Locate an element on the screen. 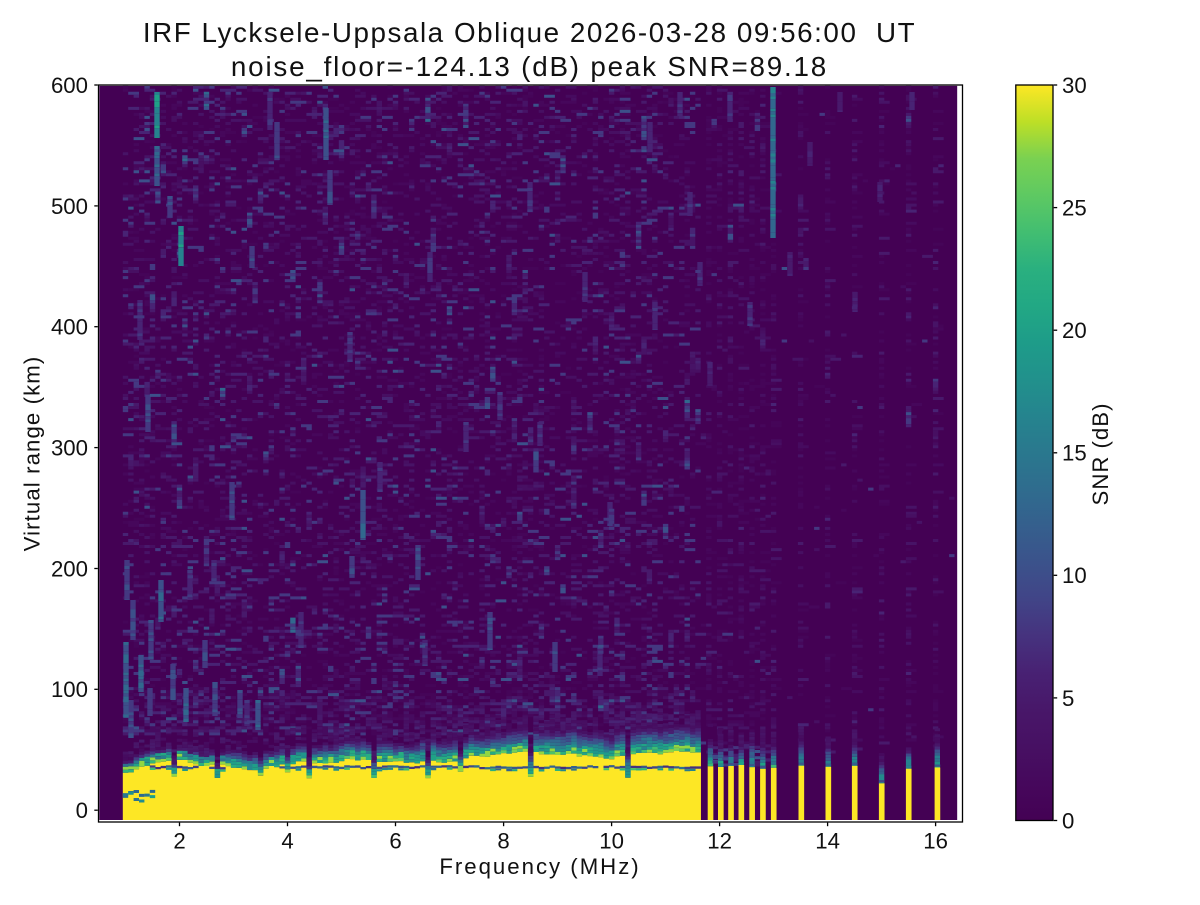 This screenshot has height=905, width=1200. svg-text: Virtual range (km) is located at coordinates (32, 454).